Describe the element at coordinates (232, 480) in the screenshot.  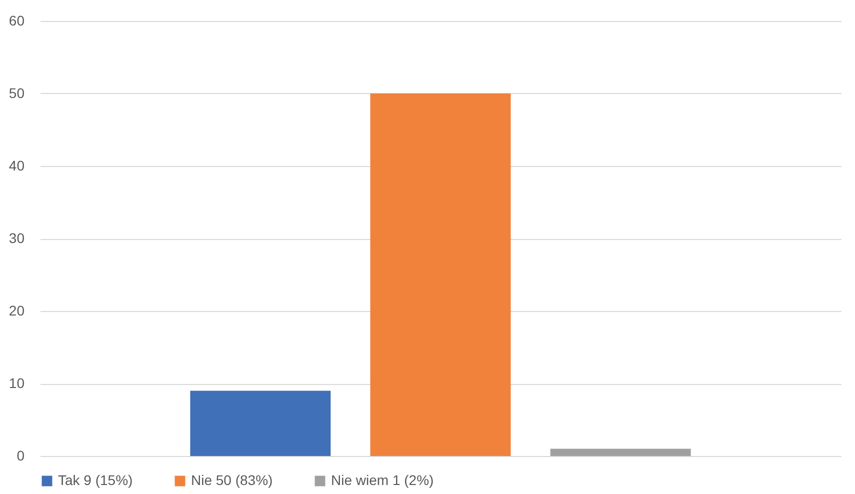
I see `legend-label: Nie 50 (83%)` at that location.